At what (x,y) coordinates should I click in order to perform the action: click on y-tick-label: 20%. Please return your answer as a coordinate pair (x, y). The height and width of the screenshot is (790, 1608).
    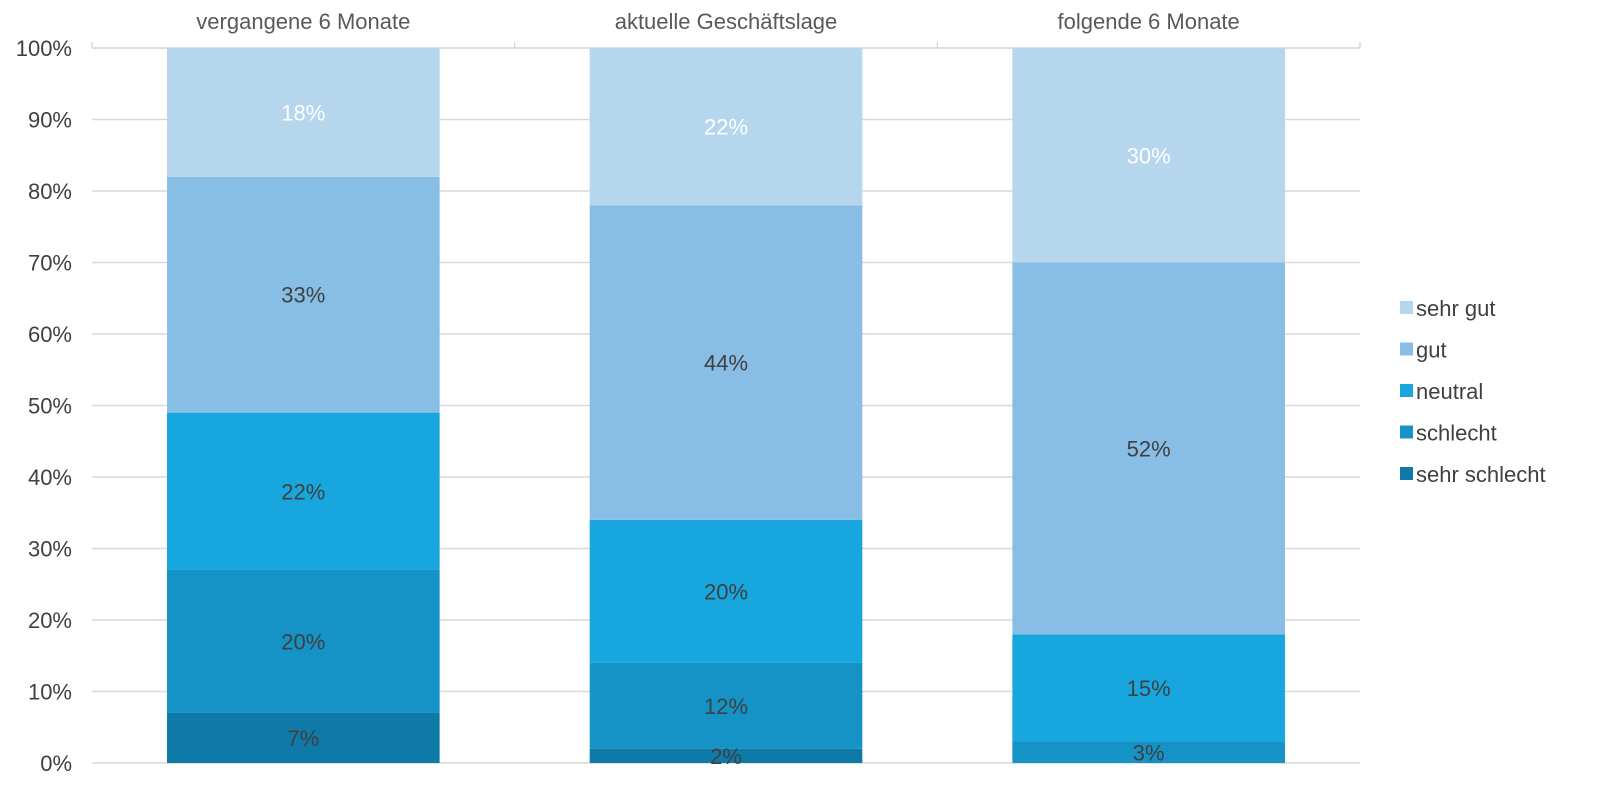
    Looking at the image, I should click on (50, 620).